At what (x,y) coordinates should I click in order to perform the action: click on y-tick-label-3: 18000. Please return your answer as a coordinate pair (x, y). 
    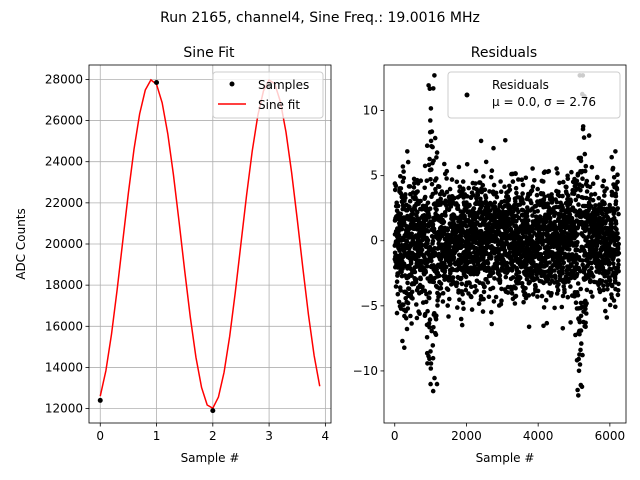
    Looking at the image, I should click on (64, 285).